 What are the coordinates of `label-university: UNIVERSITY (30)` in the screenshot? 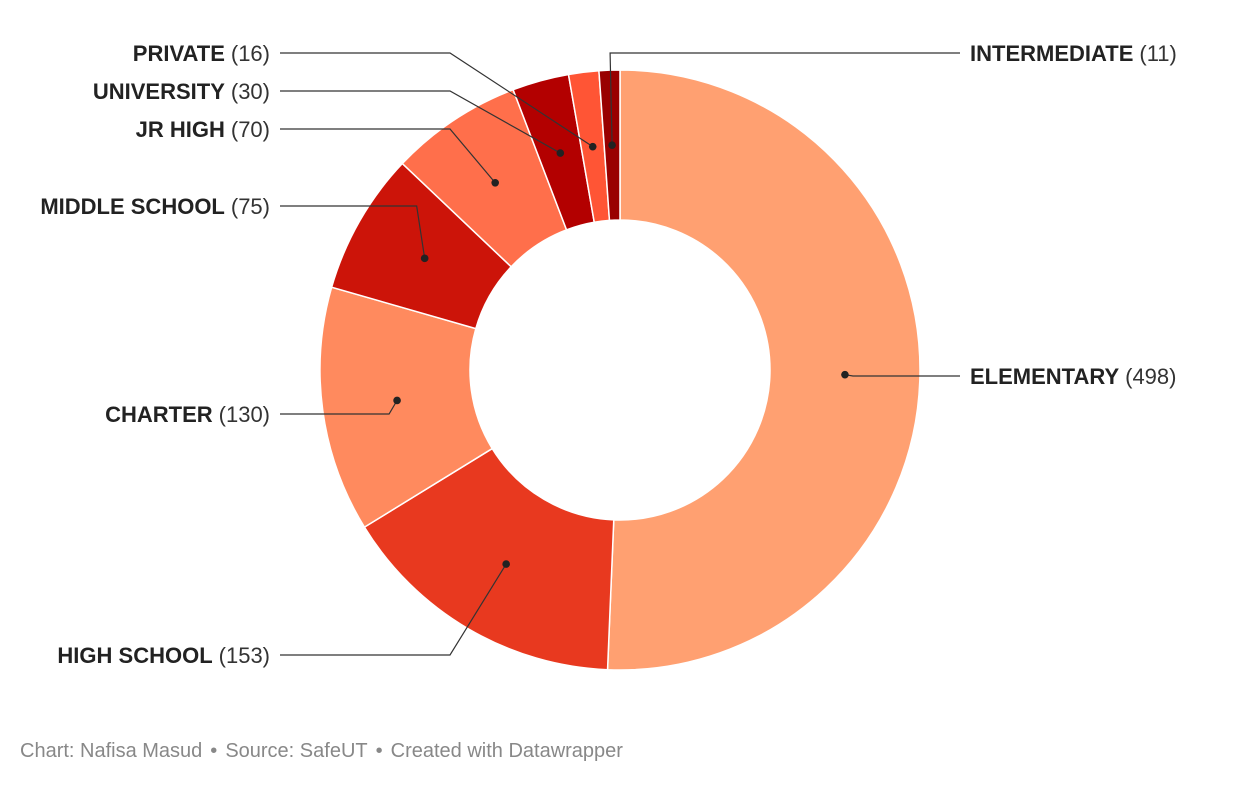 It's located at (181, 91).